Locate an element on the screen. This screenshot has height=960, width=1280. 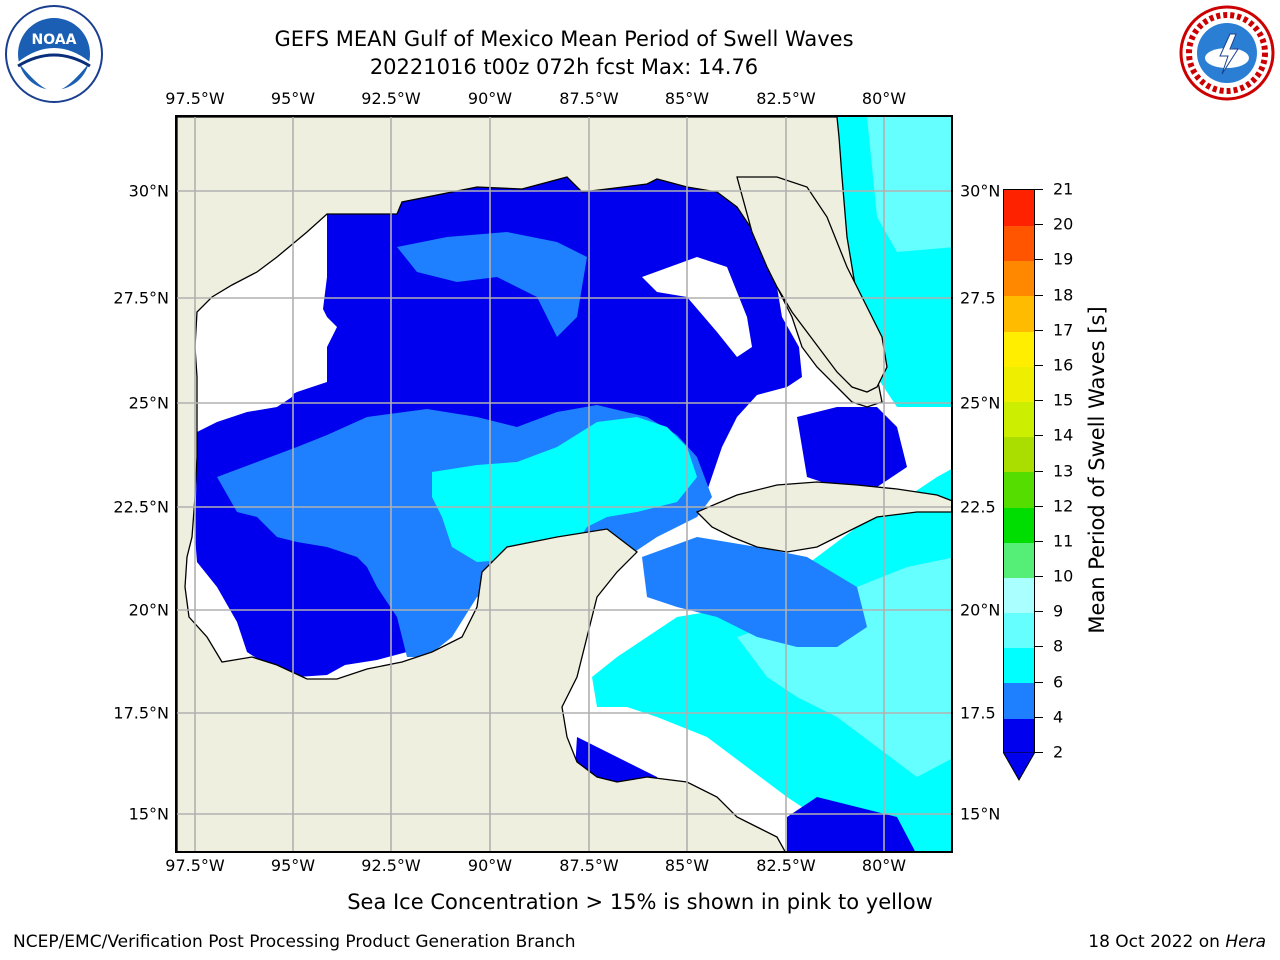
footer-date-text: 18 Oct 2022 on is located at coordinates (1157, 942).